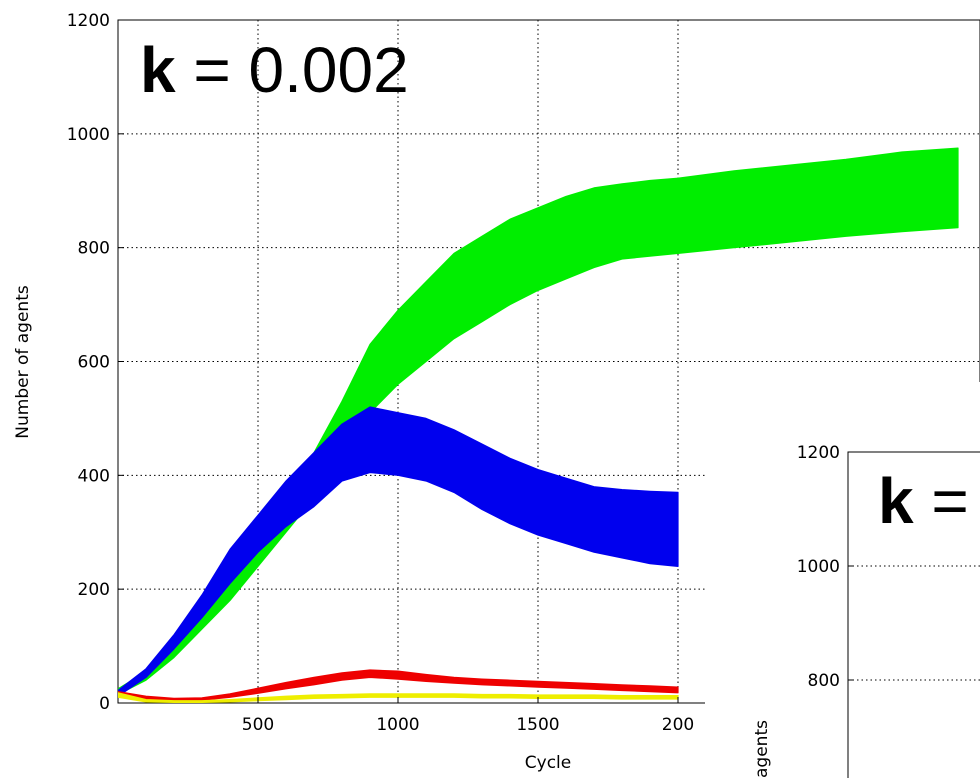  What do you see at coordinates (94, 590) in the screenshot?
I see `main-y-tick-label: 200` at bounding box center [94, 590].